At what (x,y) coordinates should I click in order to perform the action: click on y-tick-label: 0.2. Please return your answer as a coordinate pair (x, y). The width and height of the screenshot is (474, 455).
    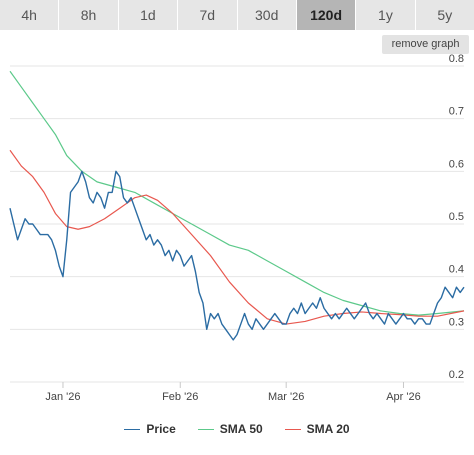
    Looking at the image, I should click on (456, 375).